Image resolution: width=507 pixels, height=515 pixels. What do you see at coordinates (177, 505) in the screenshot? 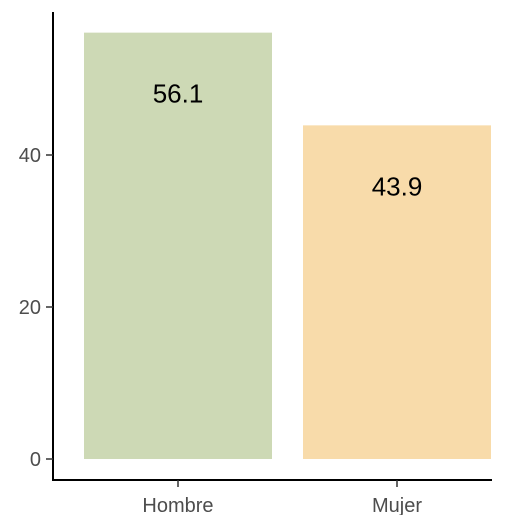
I see `x-tick-label-hombre: Hombre` at bounding box center [177, 505].